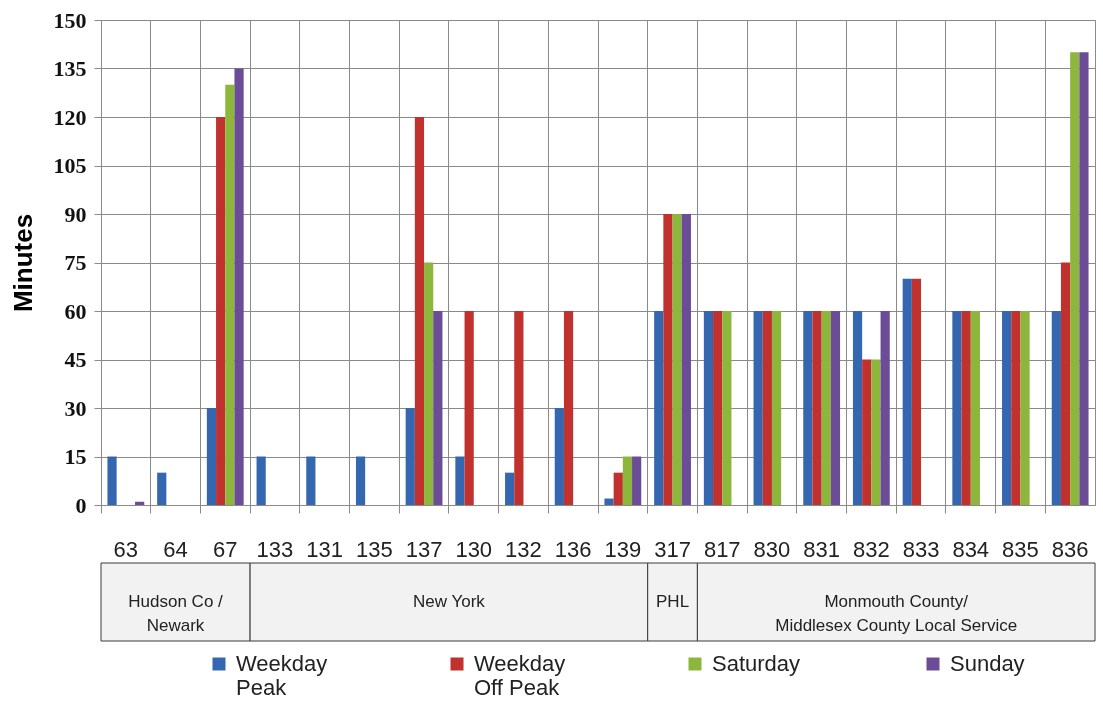 This screenshot has width=1103, height=707. I want to click on x-tick-label: 830, so click(772, 549).